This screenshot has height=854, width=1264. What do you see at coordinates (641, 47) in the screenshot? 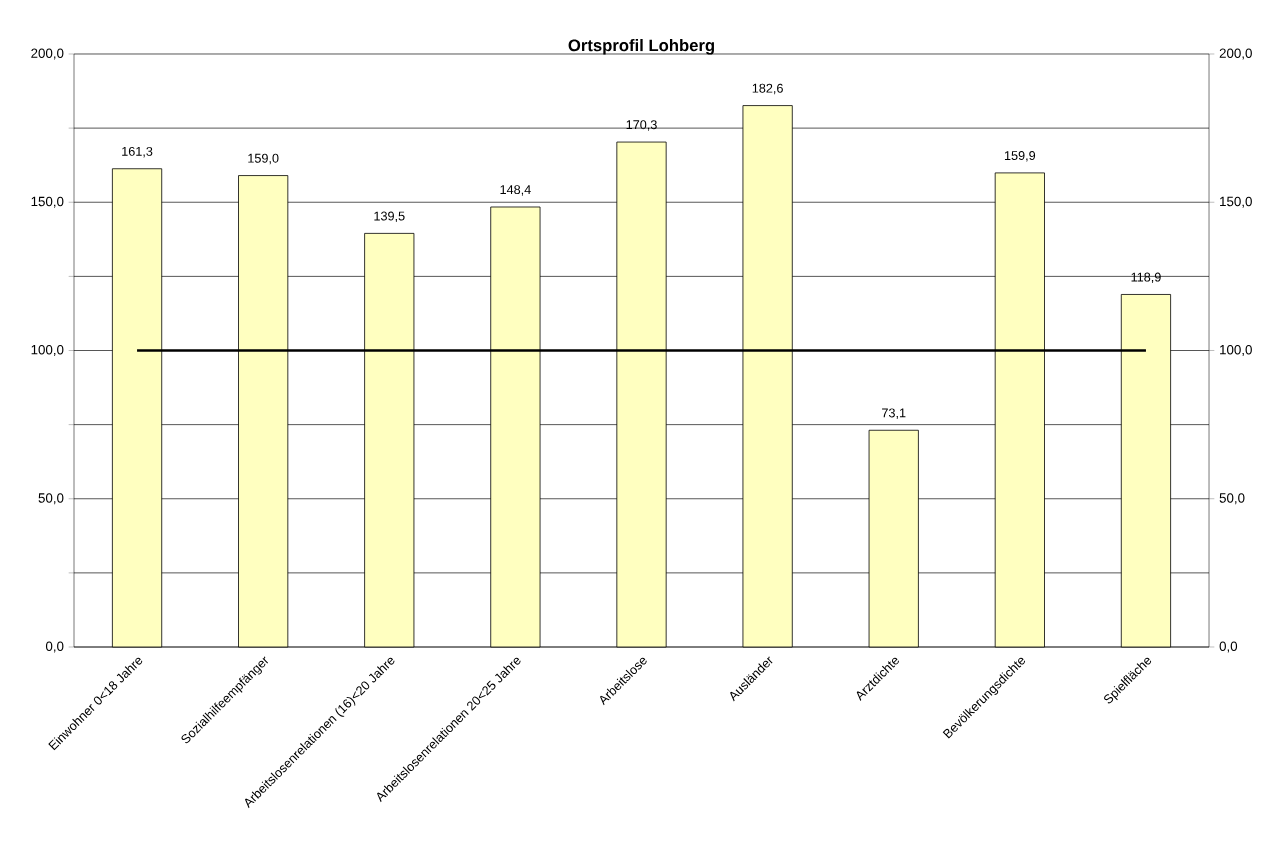
I see `chart-title: Ortsprofil Lohberg` at bounding box center [641, 47].